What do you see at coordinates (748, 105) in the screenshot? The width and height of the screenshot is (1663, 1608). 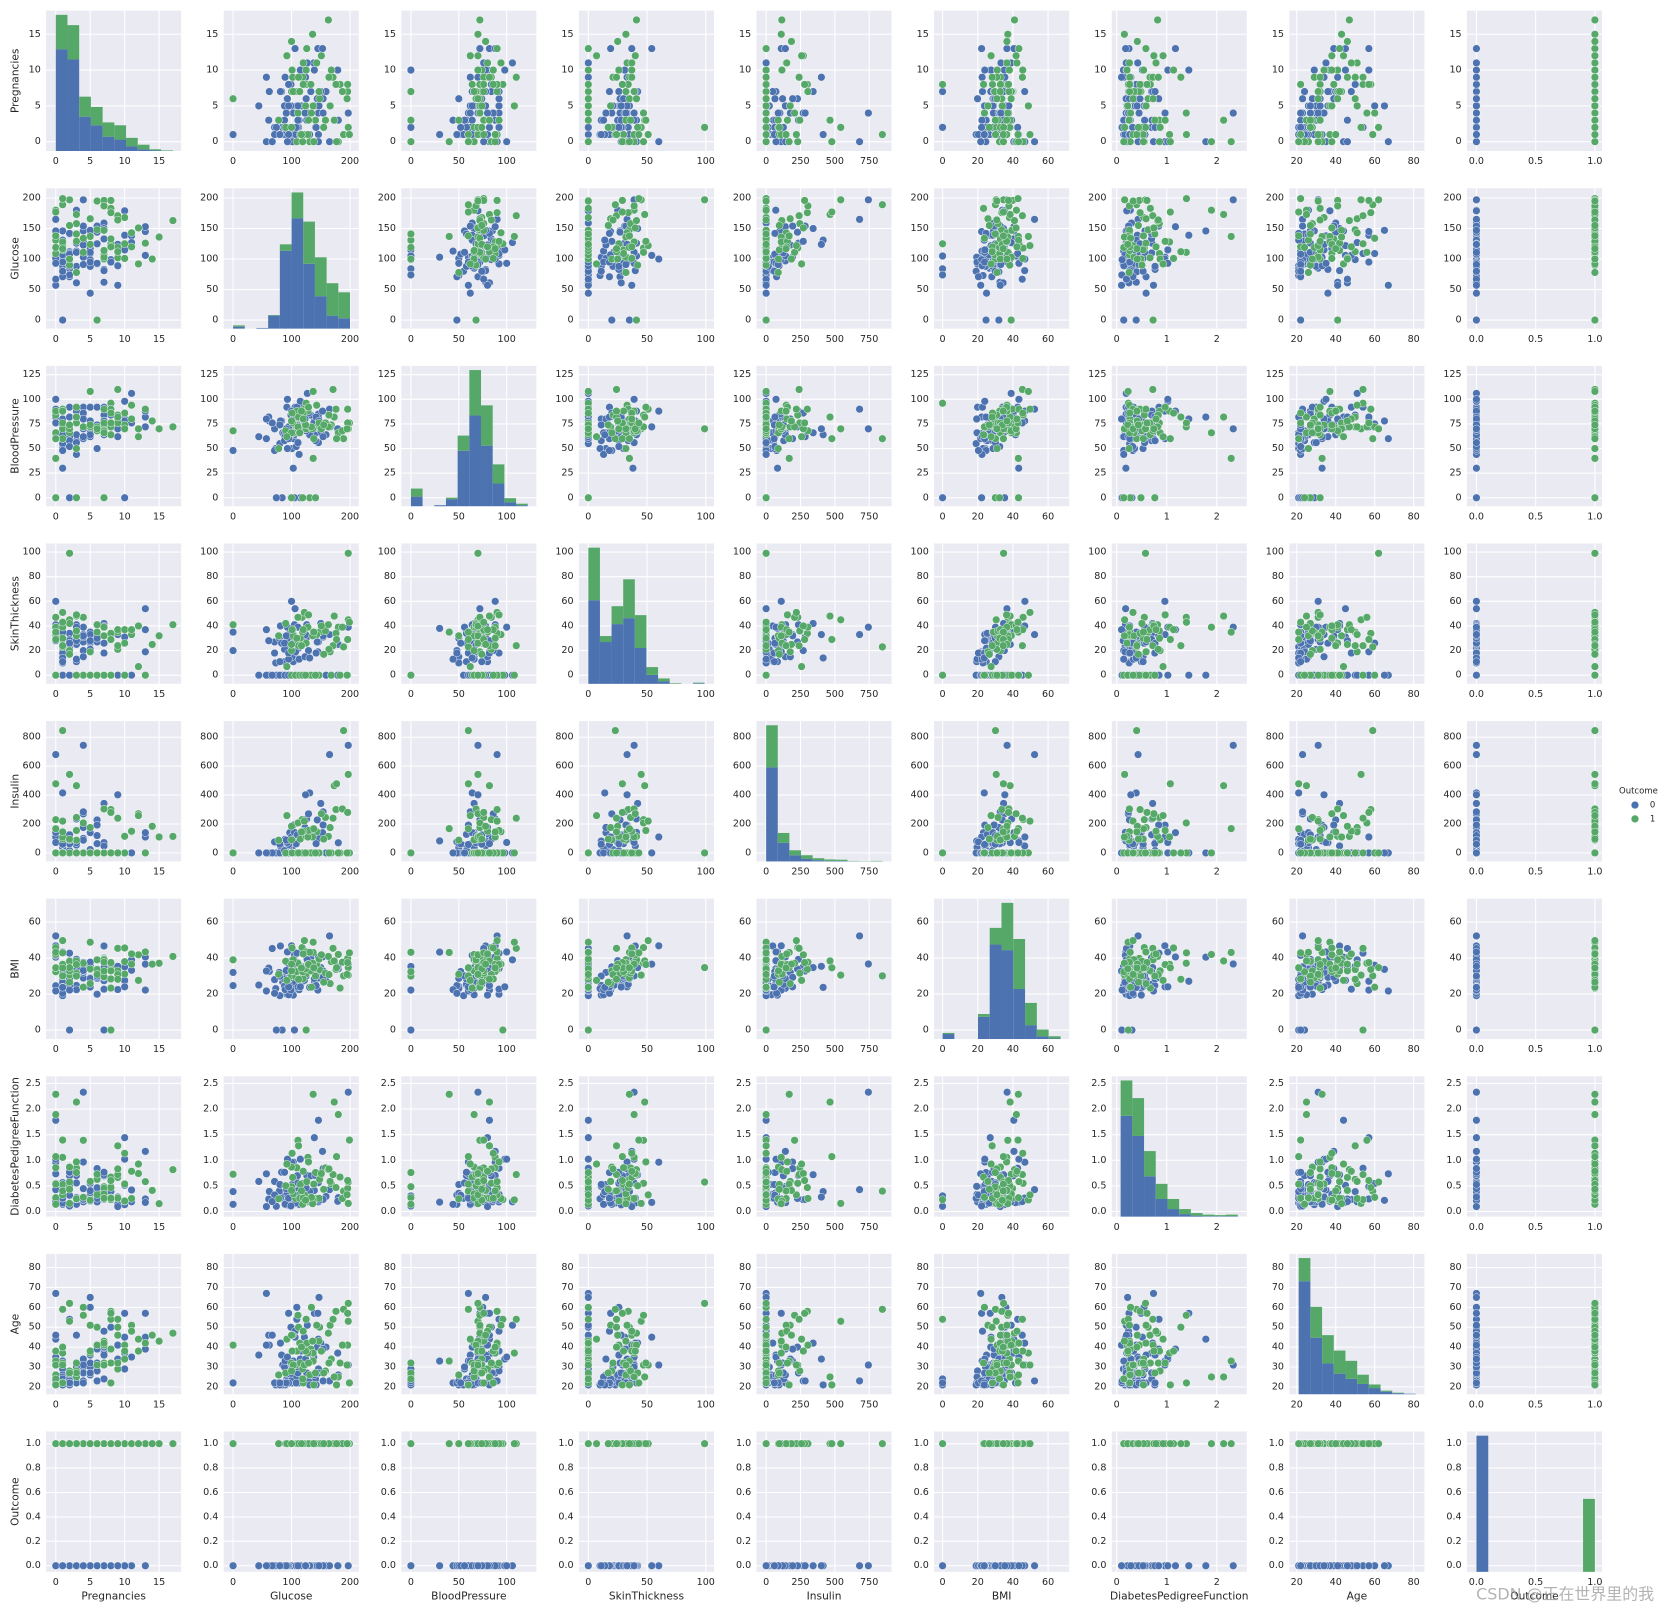 I see `y-tick-label: 5` at bounding box center [748, 105].